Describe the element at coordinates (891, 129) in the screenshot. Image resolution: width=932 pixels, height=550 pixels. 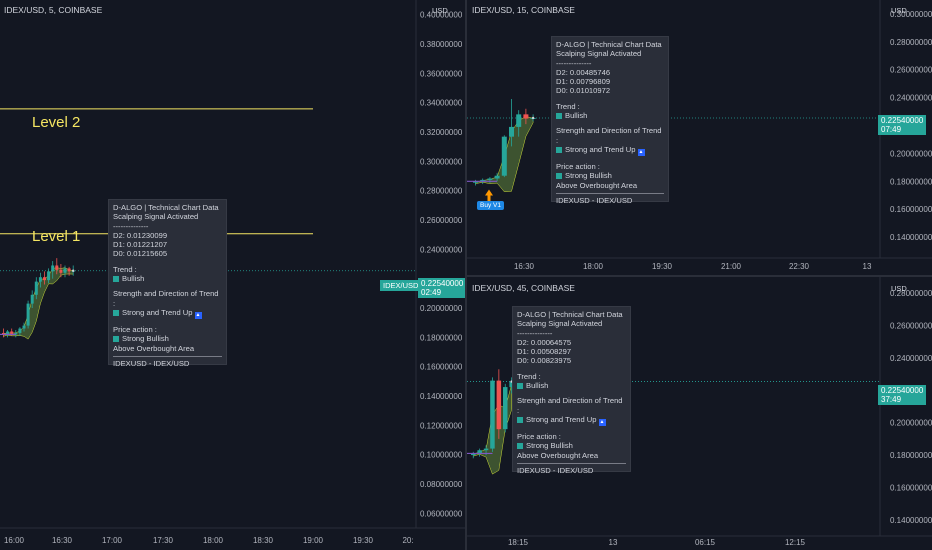
I see `bar-countdown: 07:49` at that location.